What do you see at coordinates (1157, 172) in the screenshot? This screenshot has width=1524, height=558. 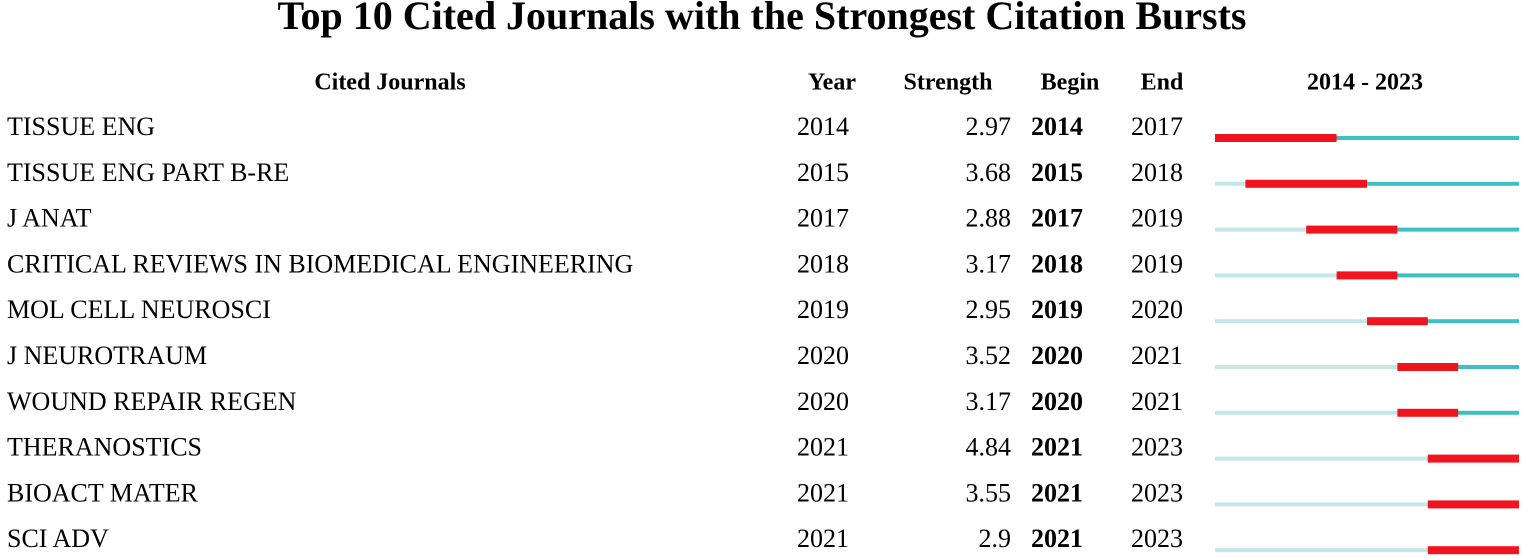 I see `end: 2018` at bounding box center [1157, 172].